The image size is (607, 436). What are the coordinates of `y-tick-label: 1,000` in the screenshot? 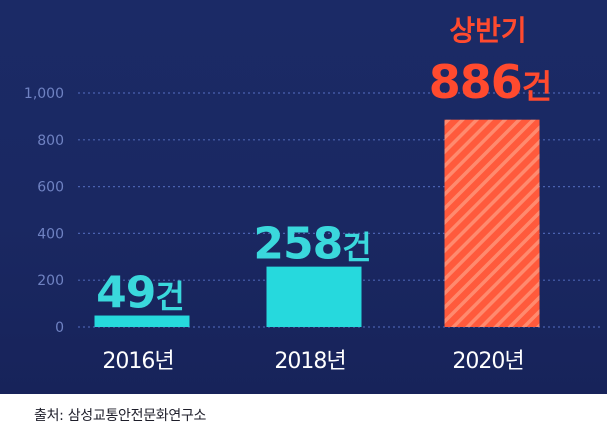 It's located at (44, 94).